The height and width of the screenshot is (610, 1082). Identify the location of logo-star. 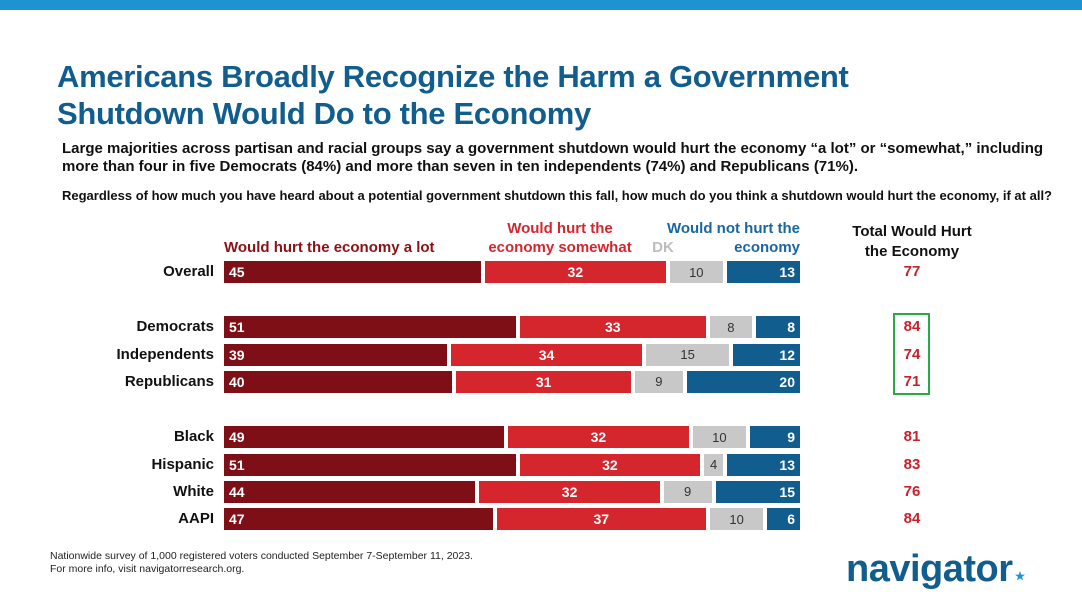
(1019, 576).